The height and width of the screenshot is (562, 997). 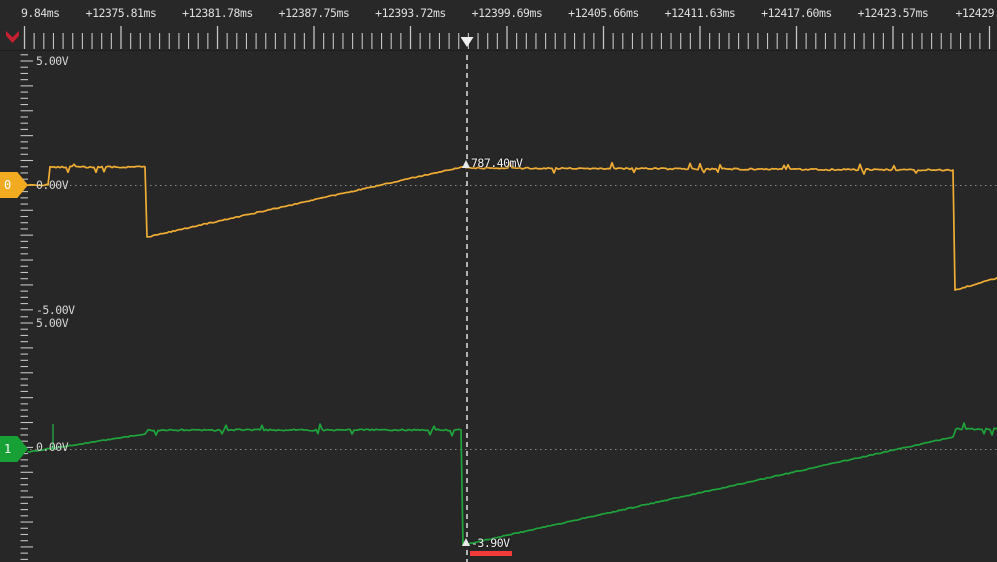 I want to click on cursor-value-ch1: -3.90V, so click(x=490, y=543).